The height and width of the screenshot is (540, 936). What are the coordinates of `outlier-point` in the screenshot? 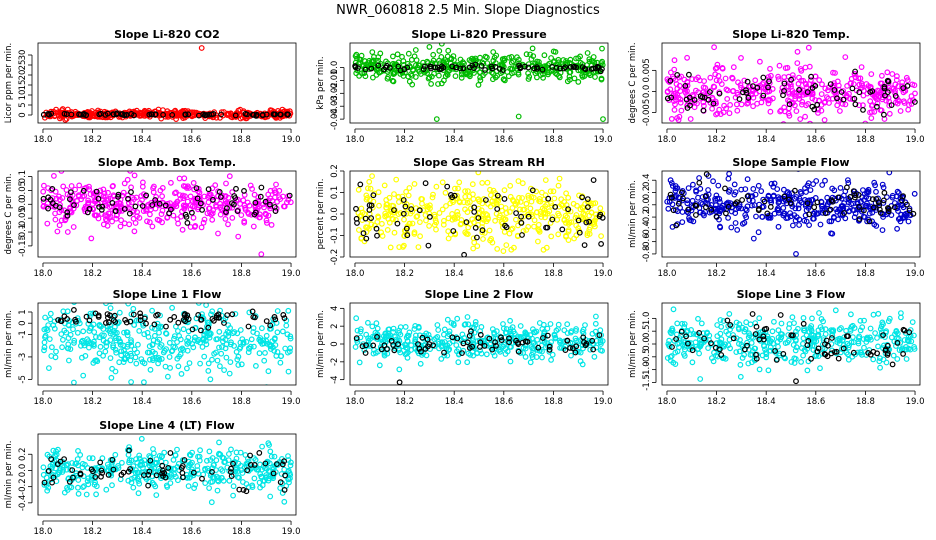 It's located at (429, 47).